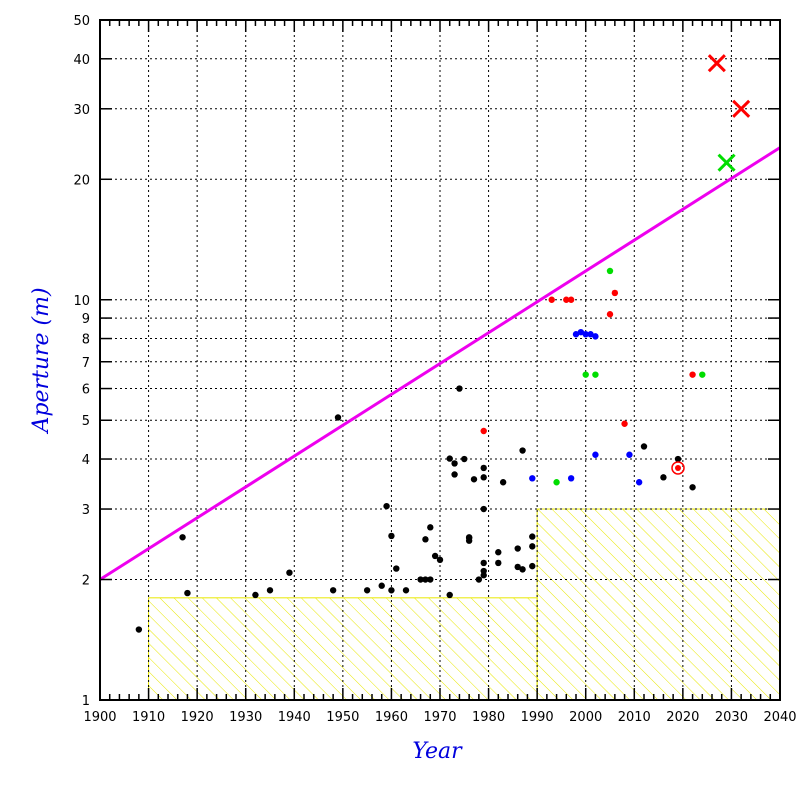 This screenshot has height=797, width=797. Describe the element at coordinates (245, 717) in the screenshot. I see `x-tick-label: 1930` at that location.